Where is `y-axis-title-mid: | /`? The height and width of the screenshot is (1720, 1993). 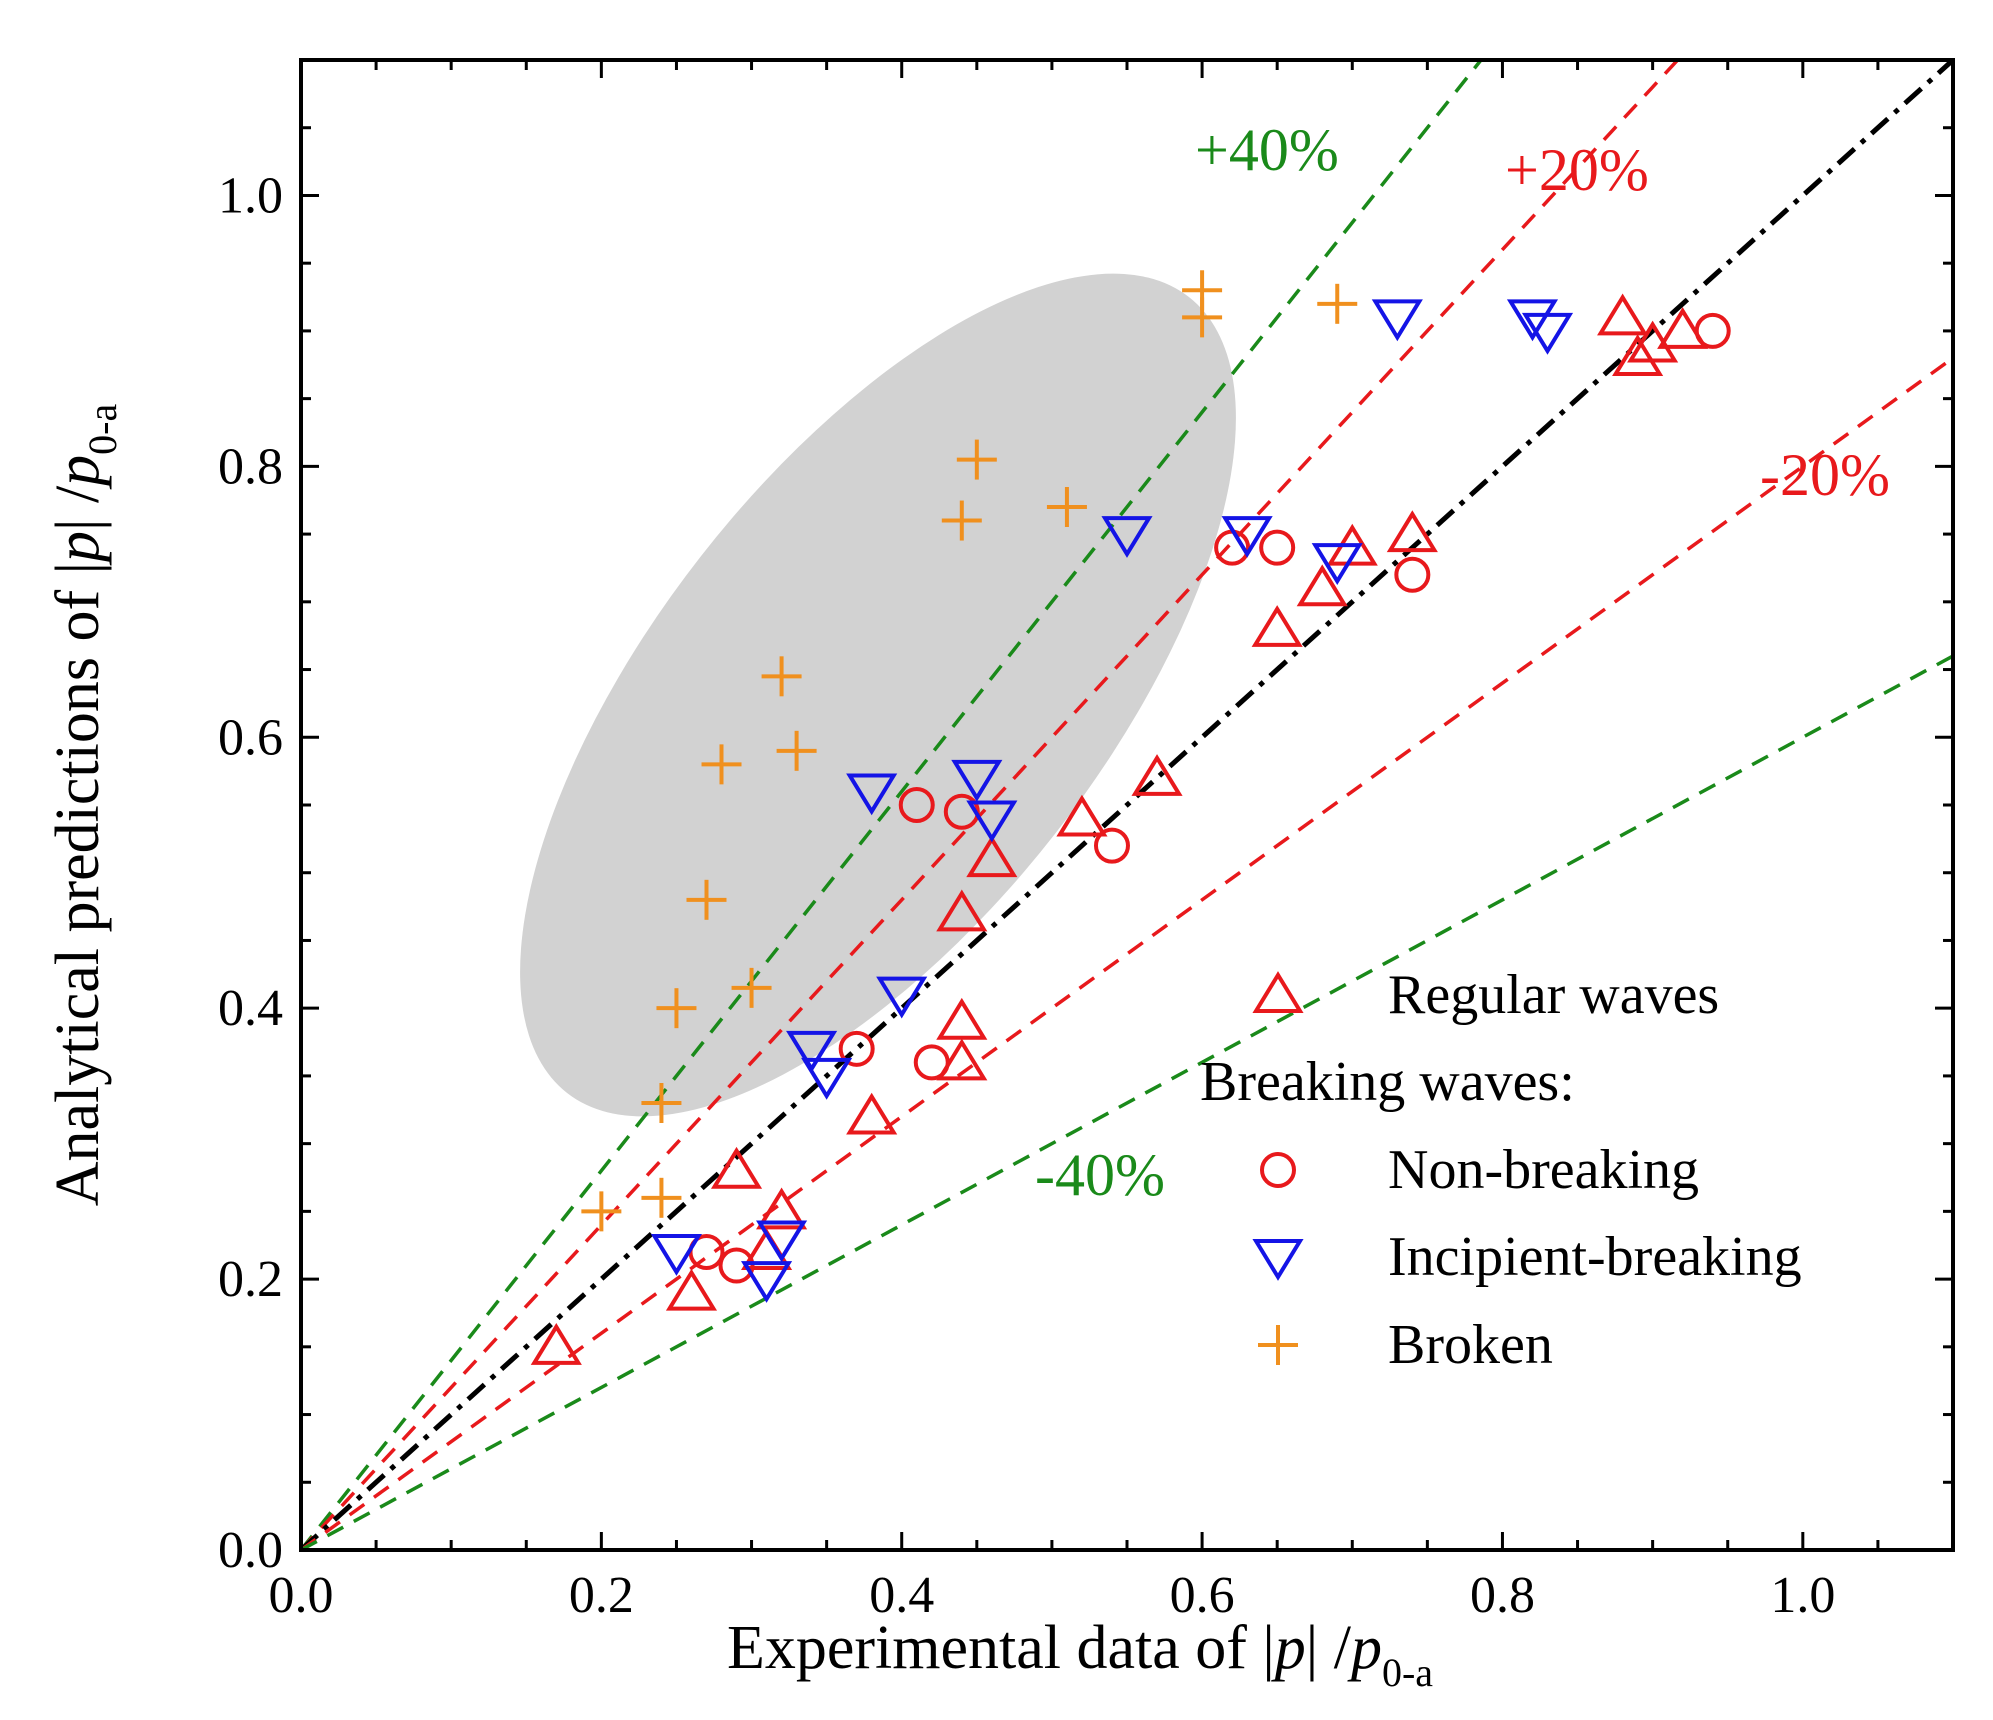
y-axis-title-mid: | / is located at coordinates (78, 508).